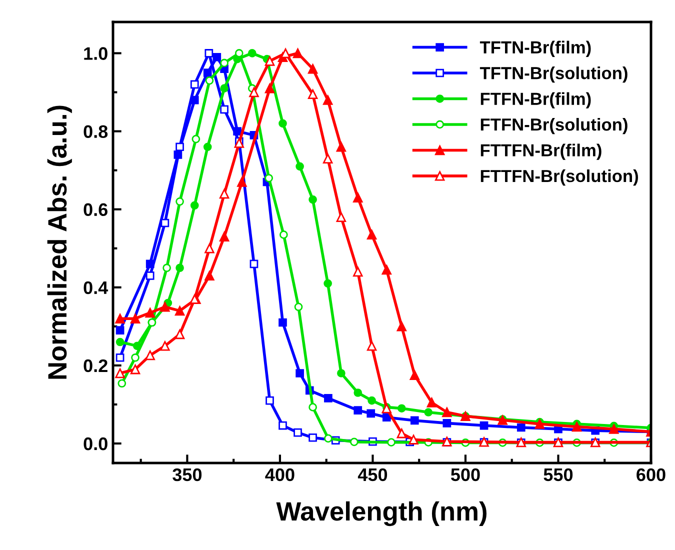 The width and height of the screenshot is (675, 550). What do you see at coordinates (381, 513) in the screenshot?
I see `x-axis-title: Wavelength (nm)` at bounding box center [381, 513].